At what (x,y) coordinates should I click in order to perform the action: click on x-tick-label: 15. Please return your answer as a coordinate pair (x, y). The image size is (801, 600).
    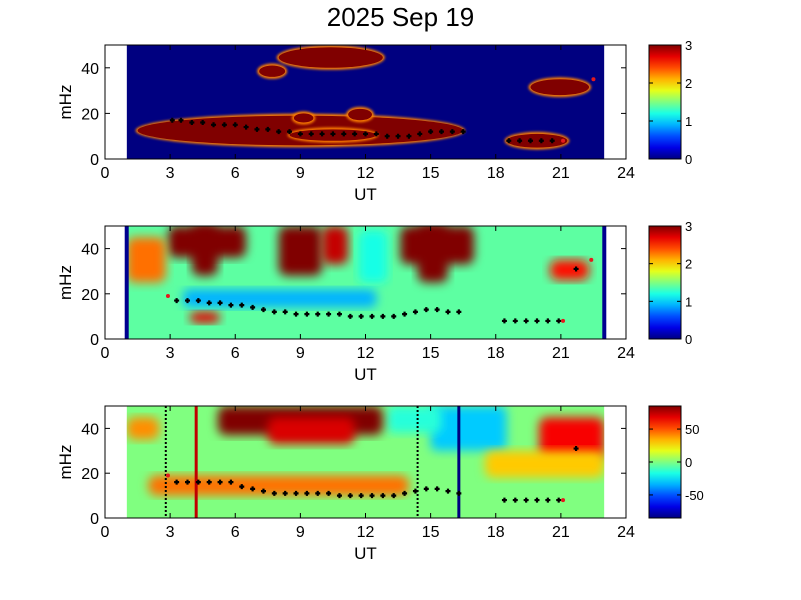
    Looking at the image, I should click on (431, 532).